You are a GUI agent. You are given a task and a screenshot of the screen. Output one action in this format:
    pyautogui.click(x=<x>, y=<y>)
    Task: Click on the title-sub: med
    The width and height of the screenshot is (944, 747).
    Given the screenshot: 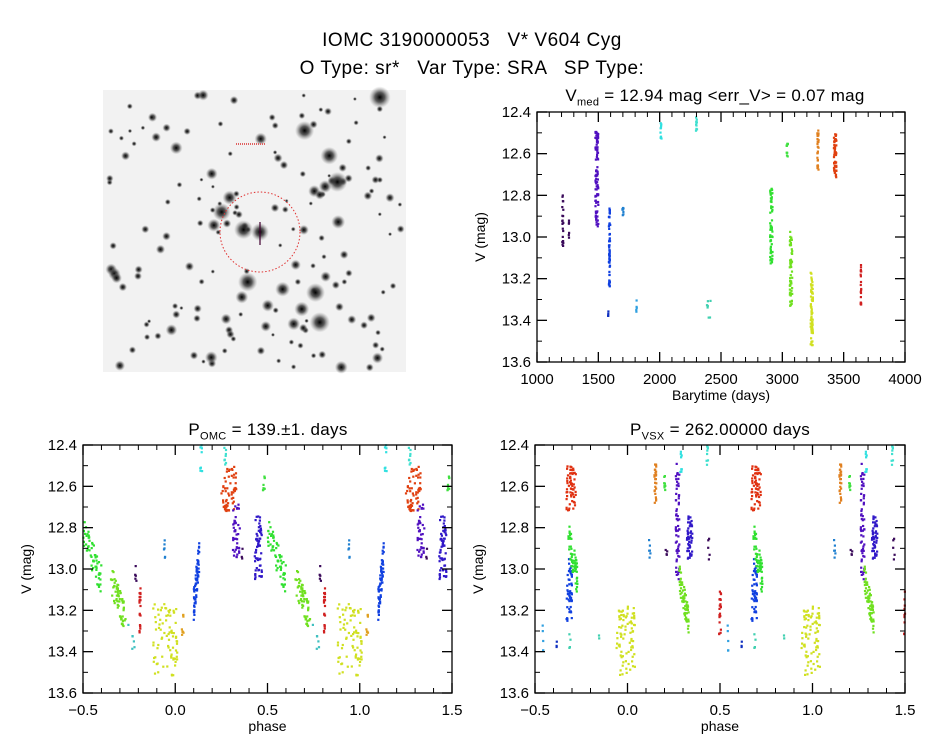 What is the action you would take?
    pyautogui.click(x=588, y=102)
    